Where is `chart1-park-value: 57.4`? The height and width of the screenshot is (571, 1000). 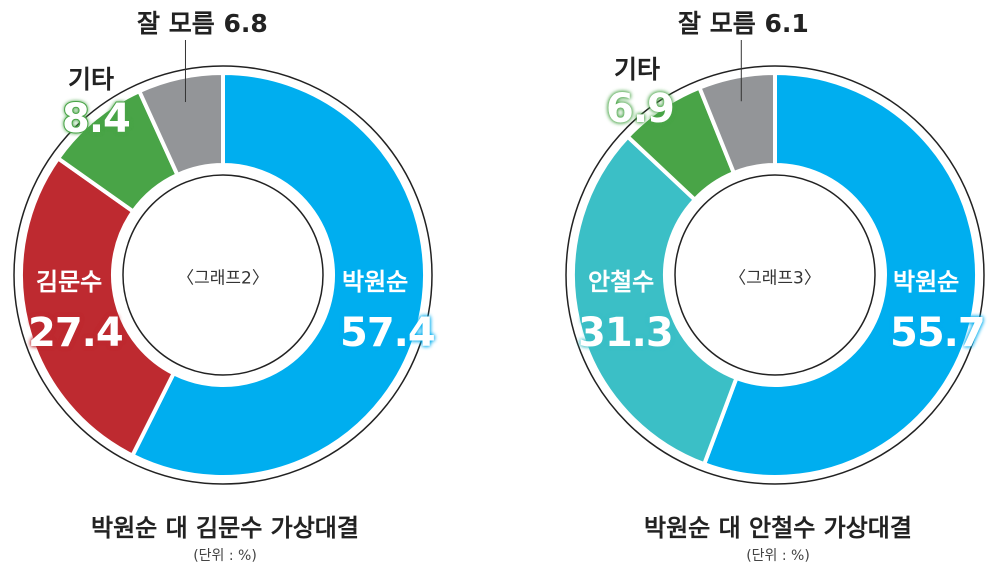
chart1-park-value: 57.4 is located at coordinates (388, 333).